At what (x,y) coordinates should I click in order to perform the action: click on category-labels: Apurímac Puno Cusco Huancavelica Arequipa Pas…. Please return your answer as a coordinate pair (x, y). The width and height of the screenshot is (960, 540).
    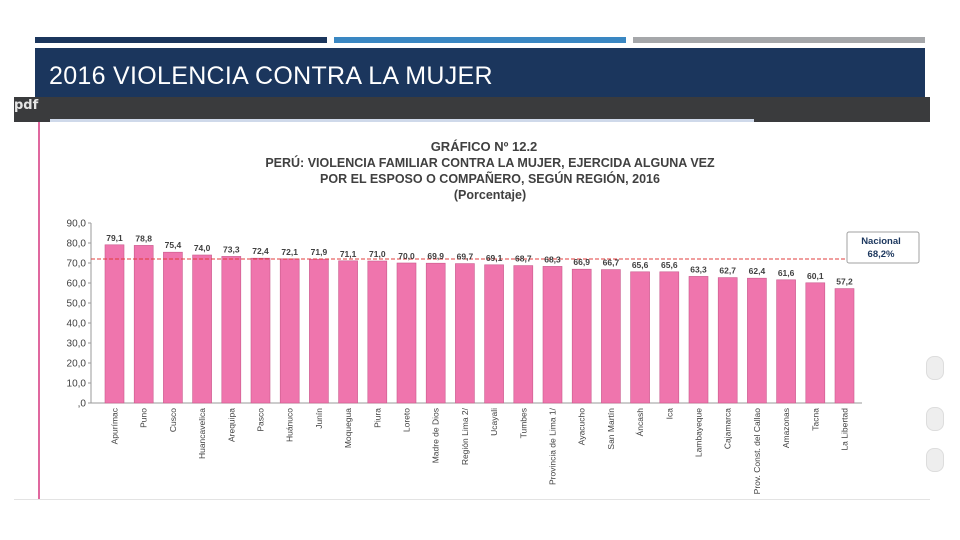
    Looking at the image, I should click on (480, 450).